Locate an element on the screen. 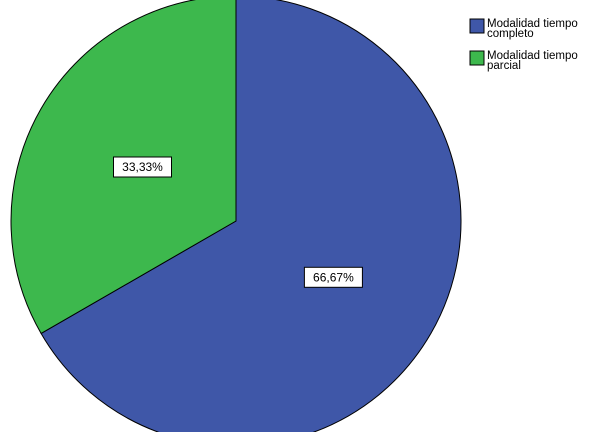  data-label-2: 33,33% is located at coordinates (142, 167).